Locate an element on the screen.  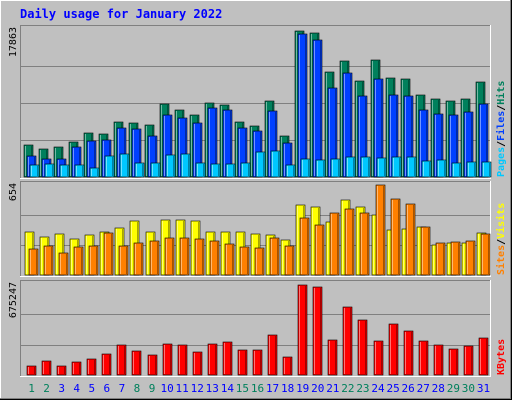
day-label-30: 30 is located at coordinates (468, 388).